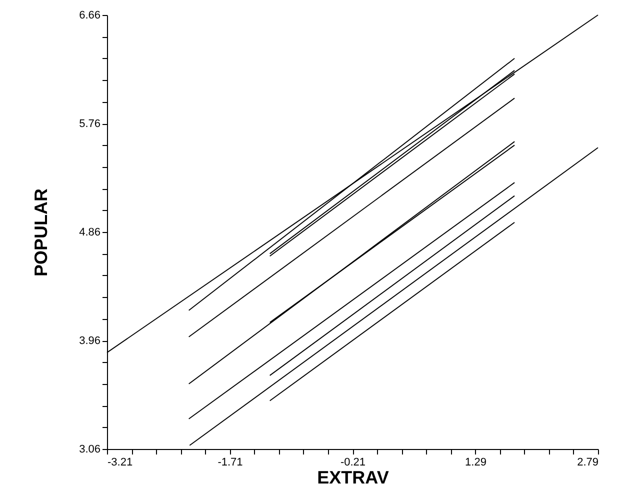 The width and height of the screenshot is (631, 500). I want to click on y-tick-label: 3.96, so click(89, 341).